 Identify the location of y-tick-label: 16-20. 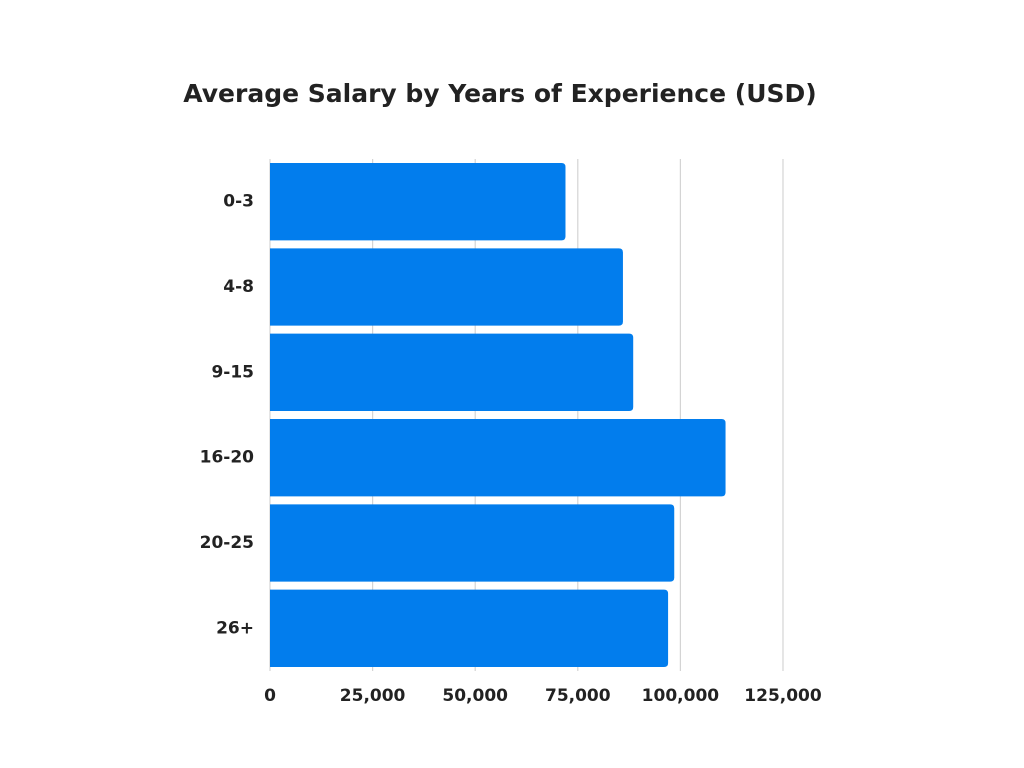
(227, 458).